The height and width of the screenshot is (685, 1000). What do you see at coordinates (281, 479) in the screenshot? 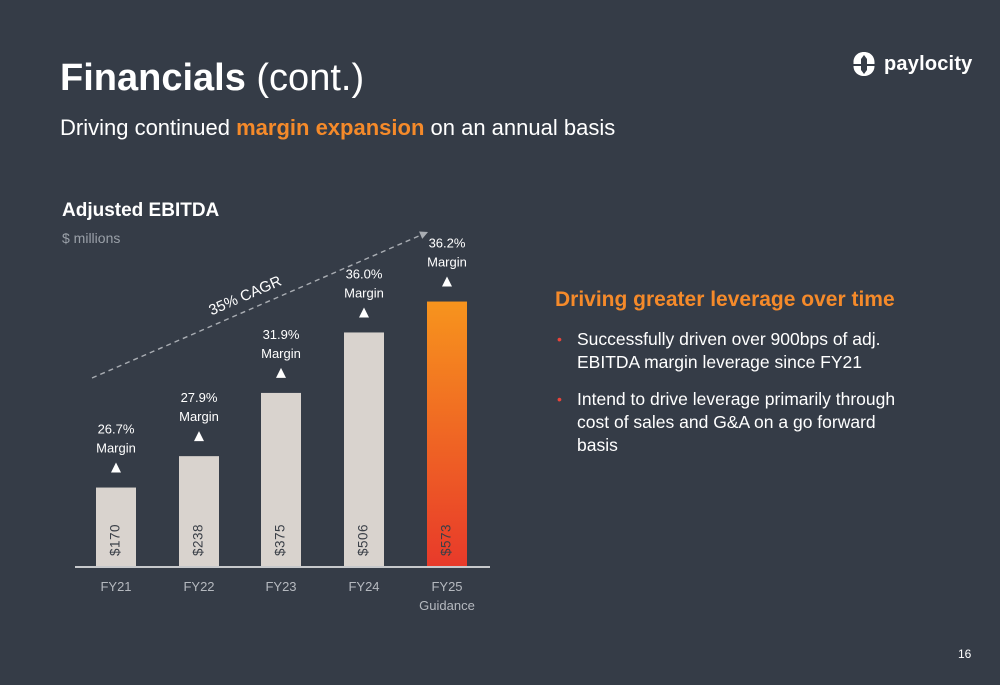
I see `bar-fy23` at bounding box center [281, 479].